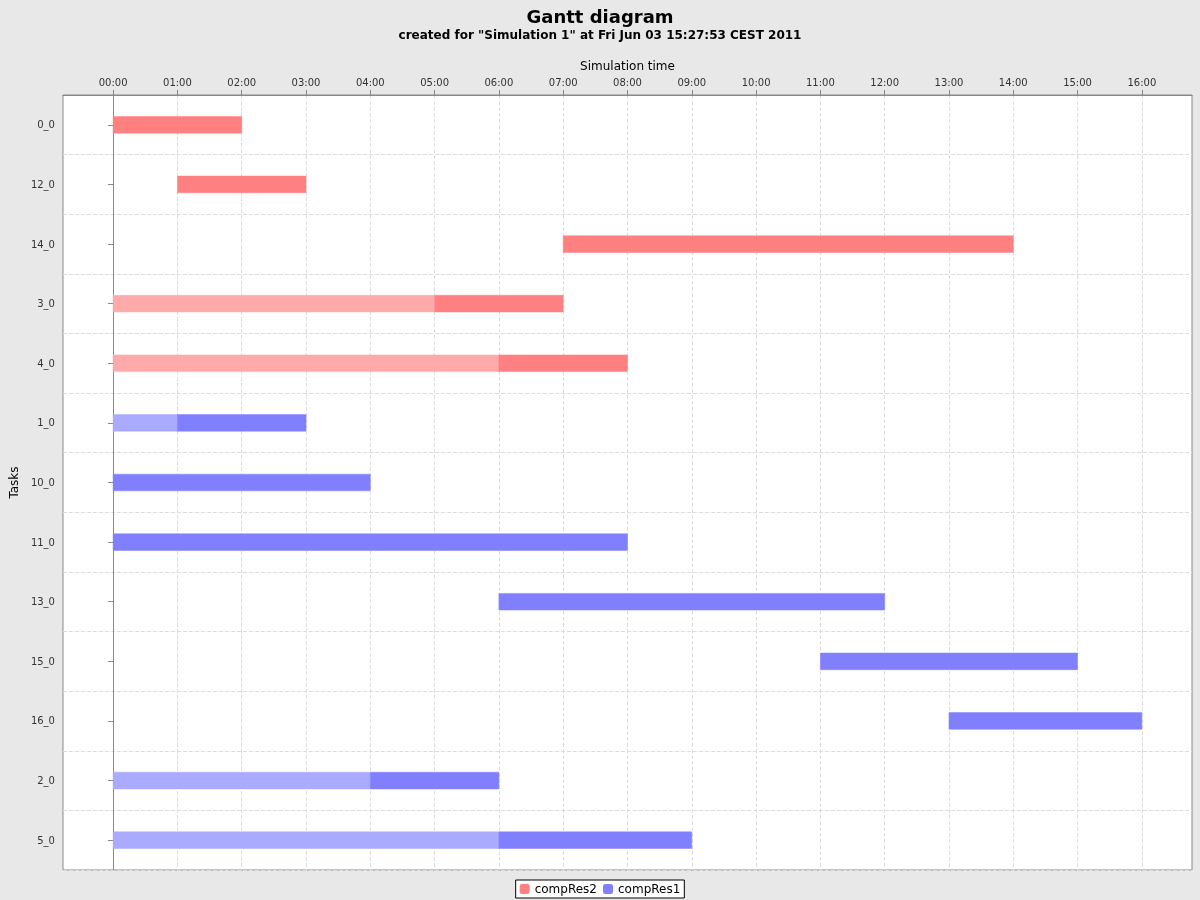 The width and height of the screenshot is (1200, 900). I want to click on x-tick-label: 01:00, so click(177, 82).